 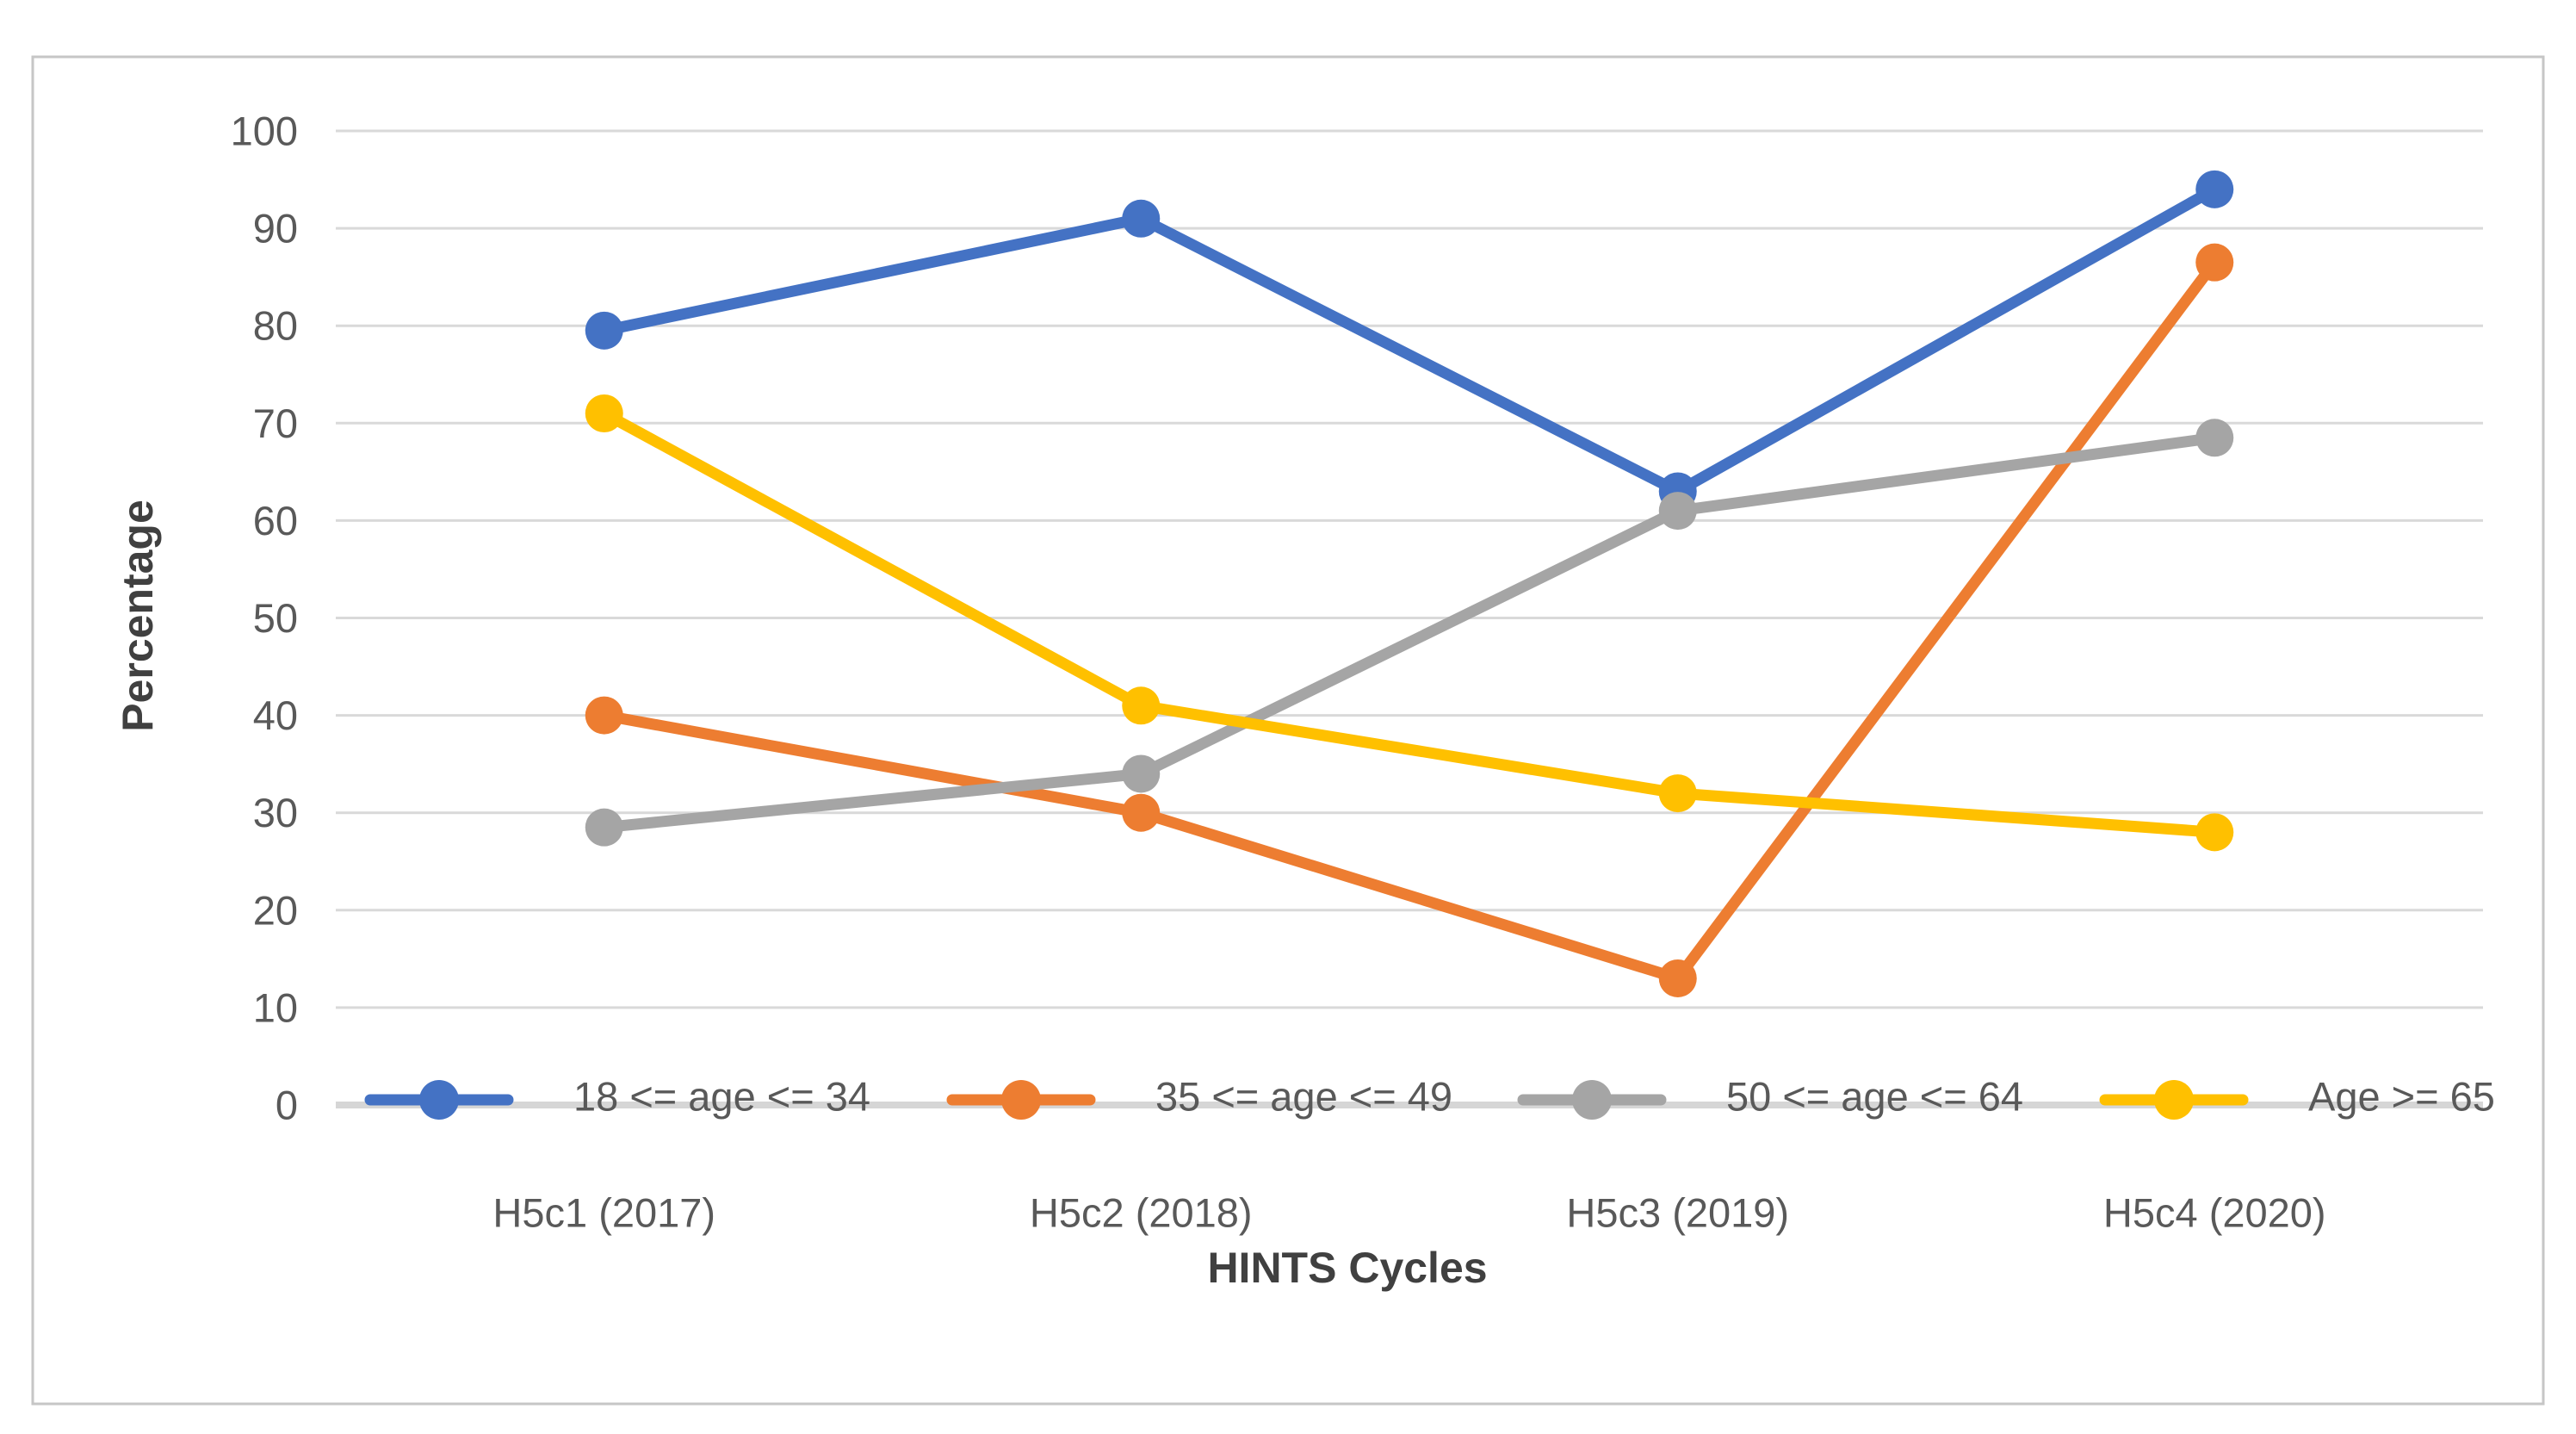 What do you see at coordinates (2297, 1097) in the screenshot?
I see `legend-item: Age >= 65` at bounding box center [2297, 1097].